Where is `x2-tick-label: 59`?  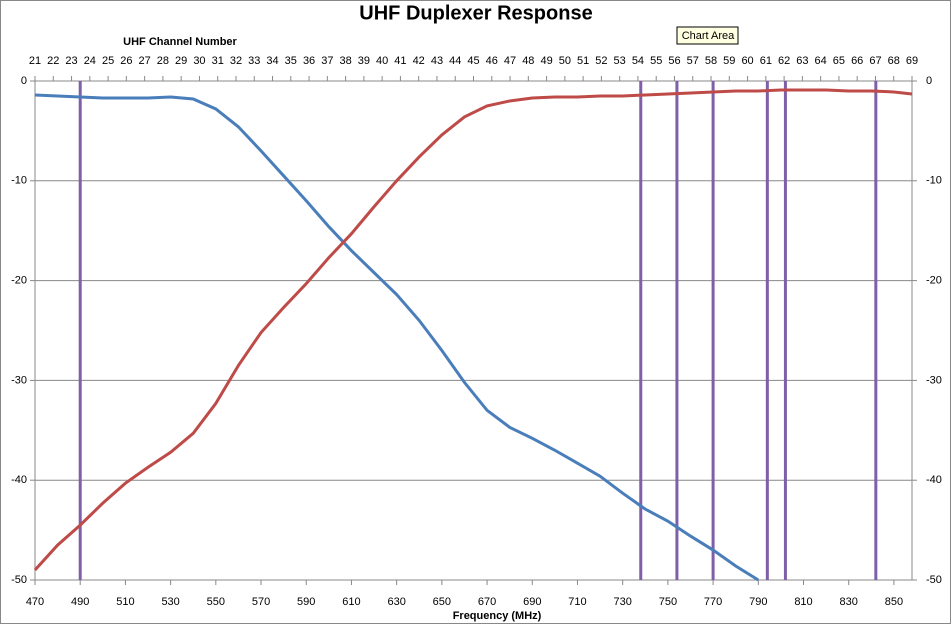 x2-tick-label: 59 is located at coordinates (729, 61).